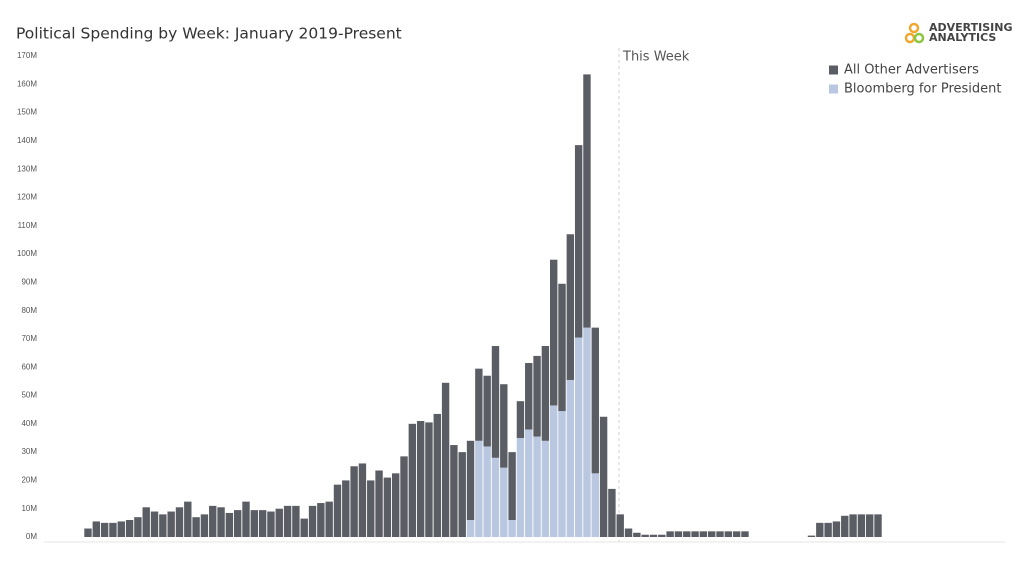  What do you see at coordinates (29, 366) in the screenshot?
I see `y-tick-label: 60M` at bounding box center [29, 366].